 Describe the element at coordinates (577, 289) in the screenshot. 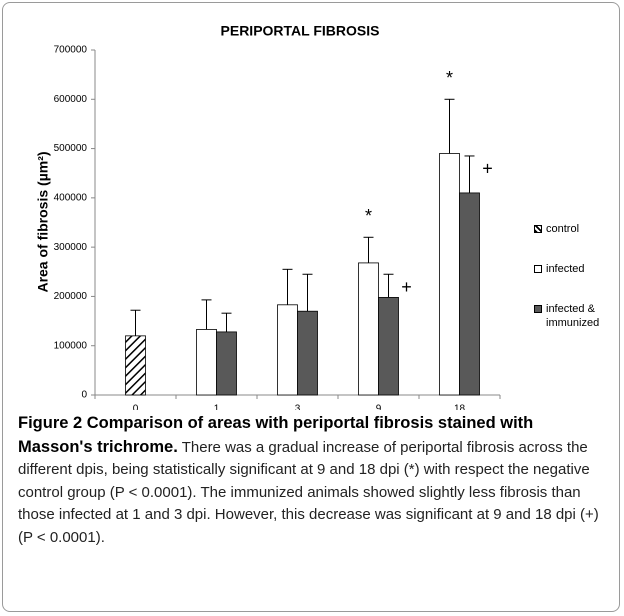

I see `legend: control infected infected & immunized` at that location.